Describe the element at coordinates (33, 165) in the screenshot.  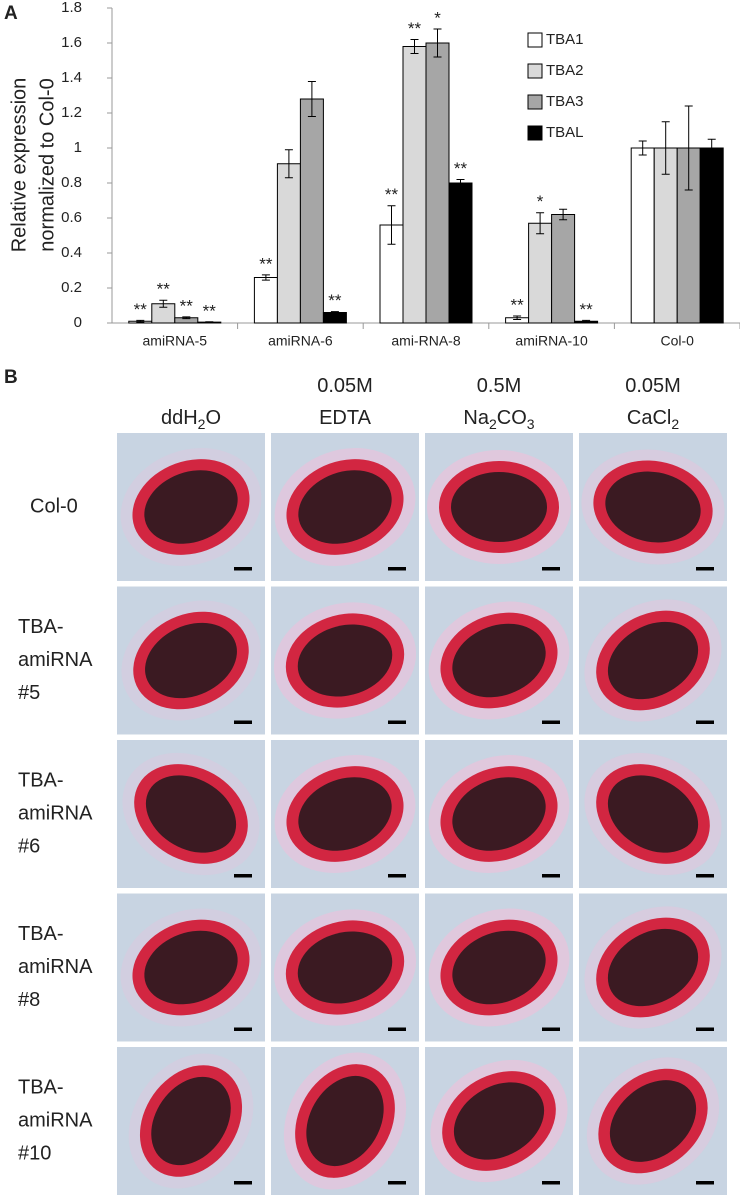
I see `y-label: Relative expression normalized to Col-0` at that location.